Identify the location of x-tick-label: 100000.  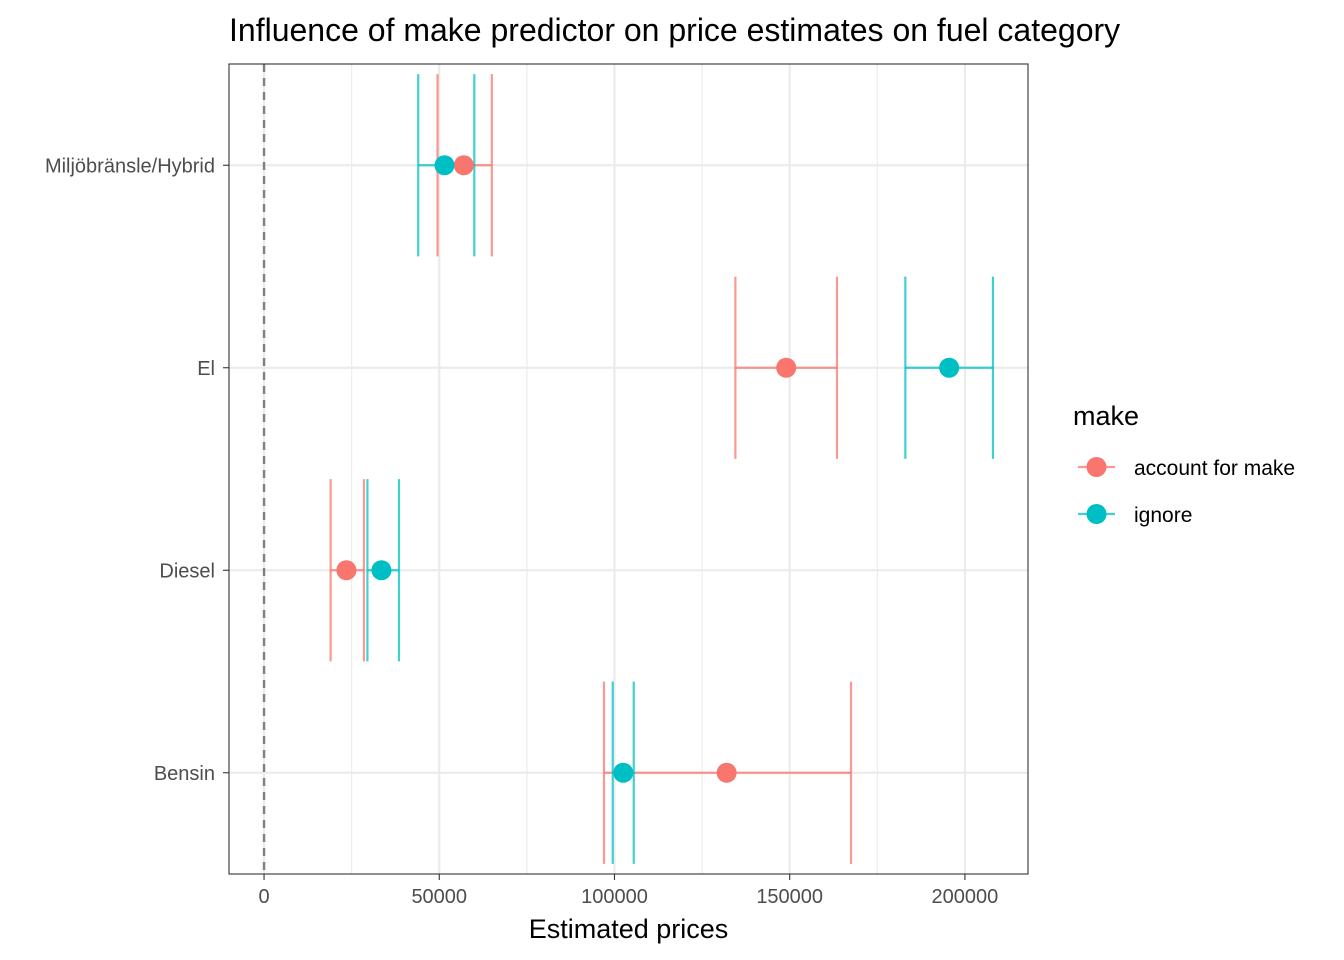
(614, 897).